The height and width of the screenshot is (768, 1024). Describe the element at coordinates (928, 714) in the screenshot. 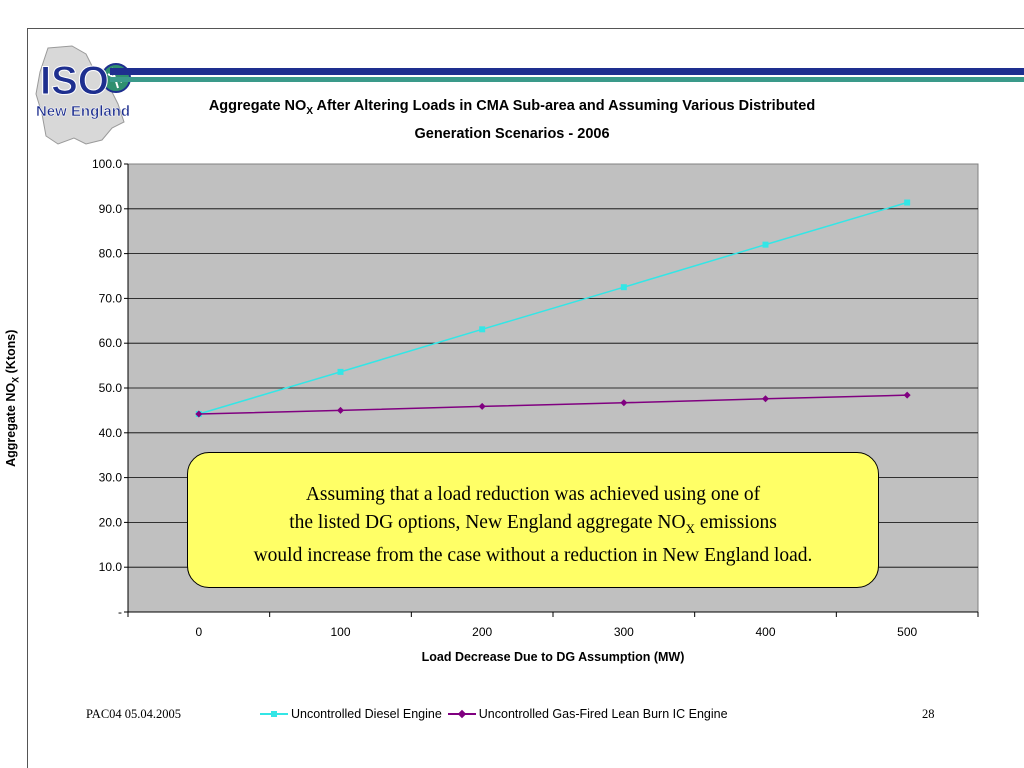

I see `page-number: 28` at that location.